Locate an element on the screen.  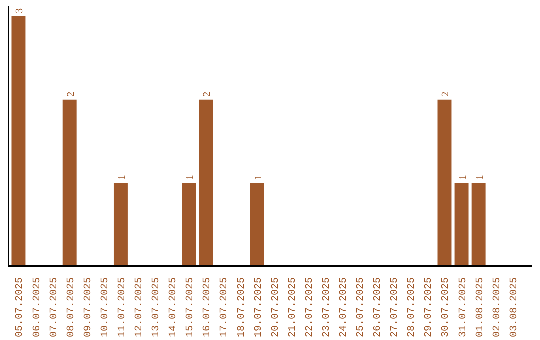
x-tick-label: 02.08.2025 is located at coordinates (498, 307).